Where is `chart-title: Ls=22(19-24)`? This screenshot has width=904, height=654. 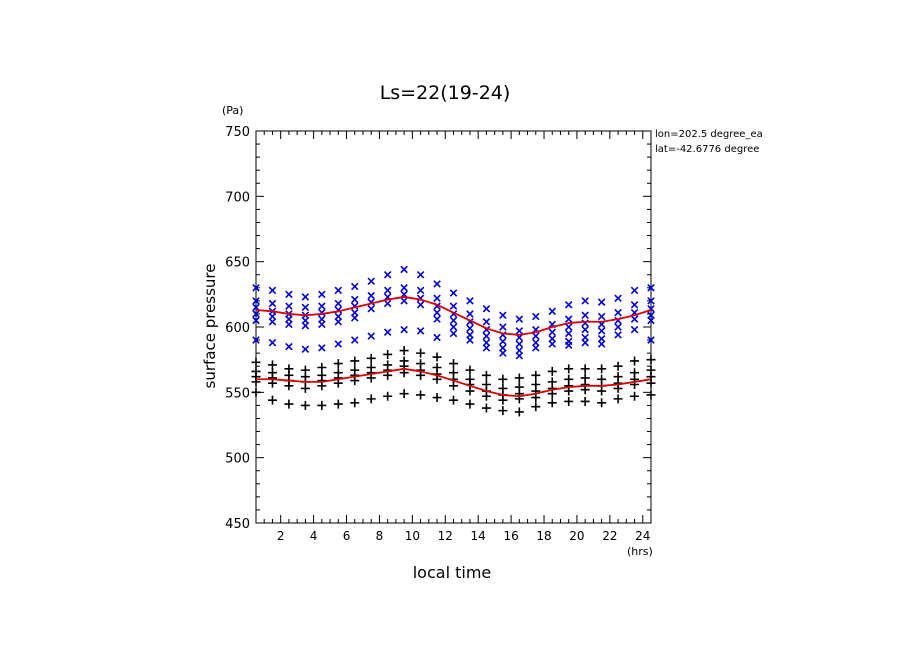
chart-title: Ls=22(19-24) is located at coordinates (445, 93).